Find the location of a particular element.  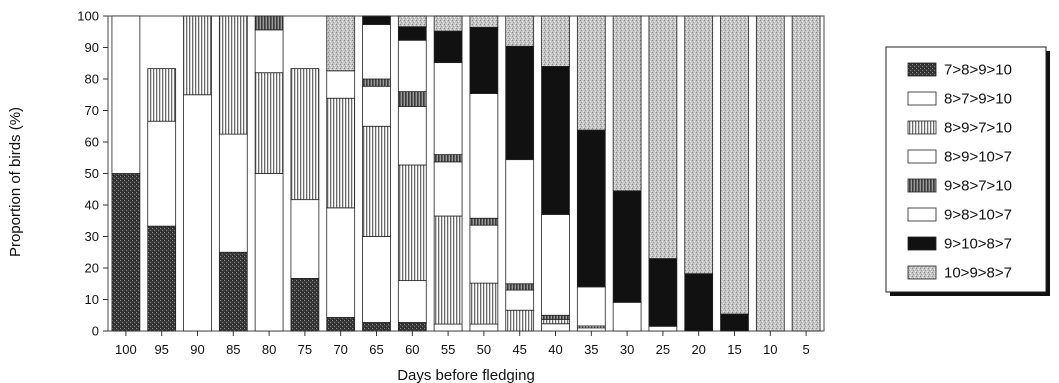

legend-label: 10>9>8>7 is located at coordinates (978, 273).